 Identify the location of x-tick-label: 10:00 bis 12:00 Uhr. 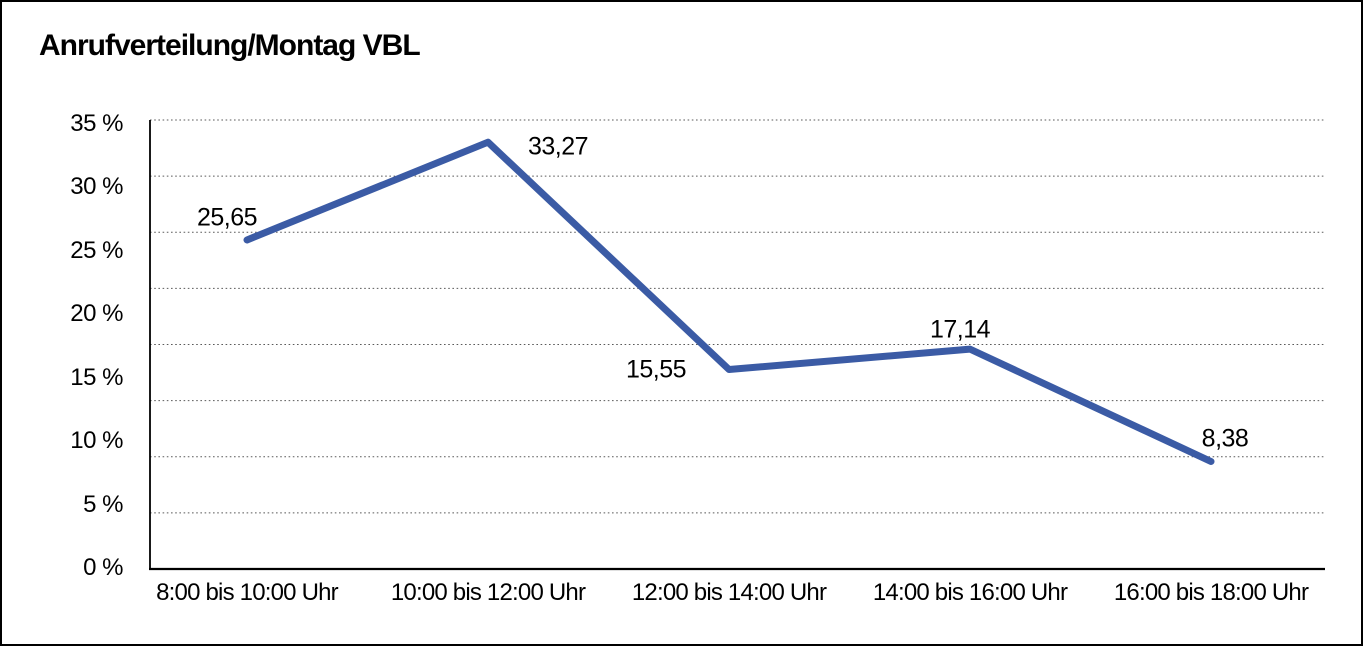
(488, 592).